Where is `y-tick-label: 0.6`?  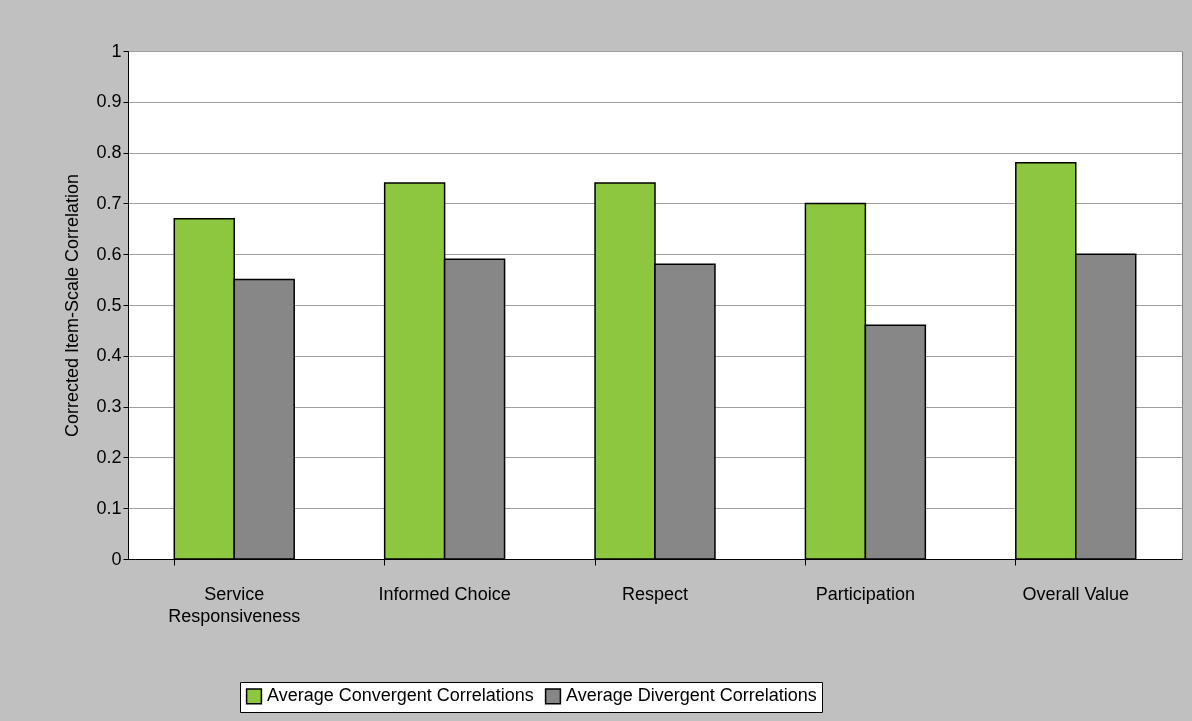
y-tick-label: 0.6 is located at coordinates (109, 253).